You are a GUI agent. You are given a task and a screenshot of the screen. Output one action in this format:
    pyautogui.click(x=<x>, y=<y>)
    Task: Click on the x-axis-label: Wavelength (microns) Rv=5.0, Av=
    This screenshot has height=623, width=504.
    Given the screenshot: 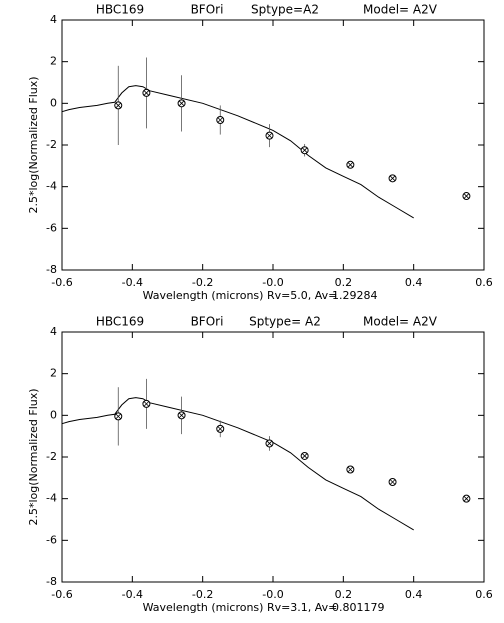 What is the action you would take?
    pyautogui.click(x=240, y=295)
    